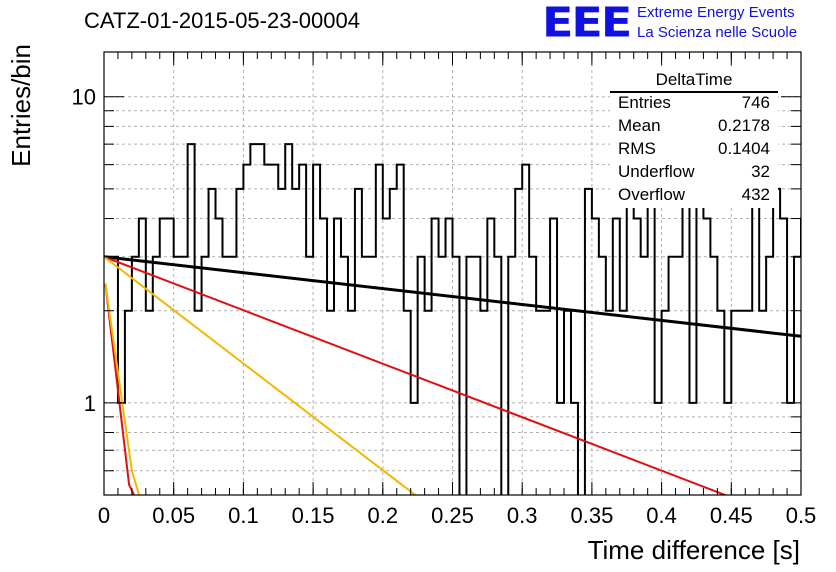 Image resolution: width=836 pixels, height=572 pixels. Describe the element at coordinates (173, 515) in the screenshot. I see `x-tick-label: 0.05` at that location.